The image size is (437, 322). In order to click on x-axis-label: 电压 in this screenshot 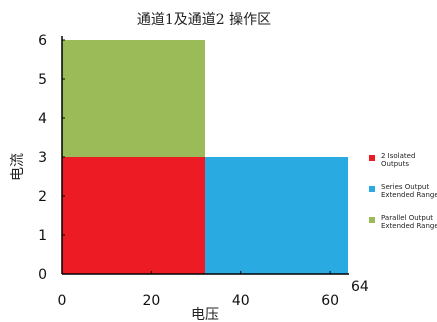, I will do `click(205, 314)`.